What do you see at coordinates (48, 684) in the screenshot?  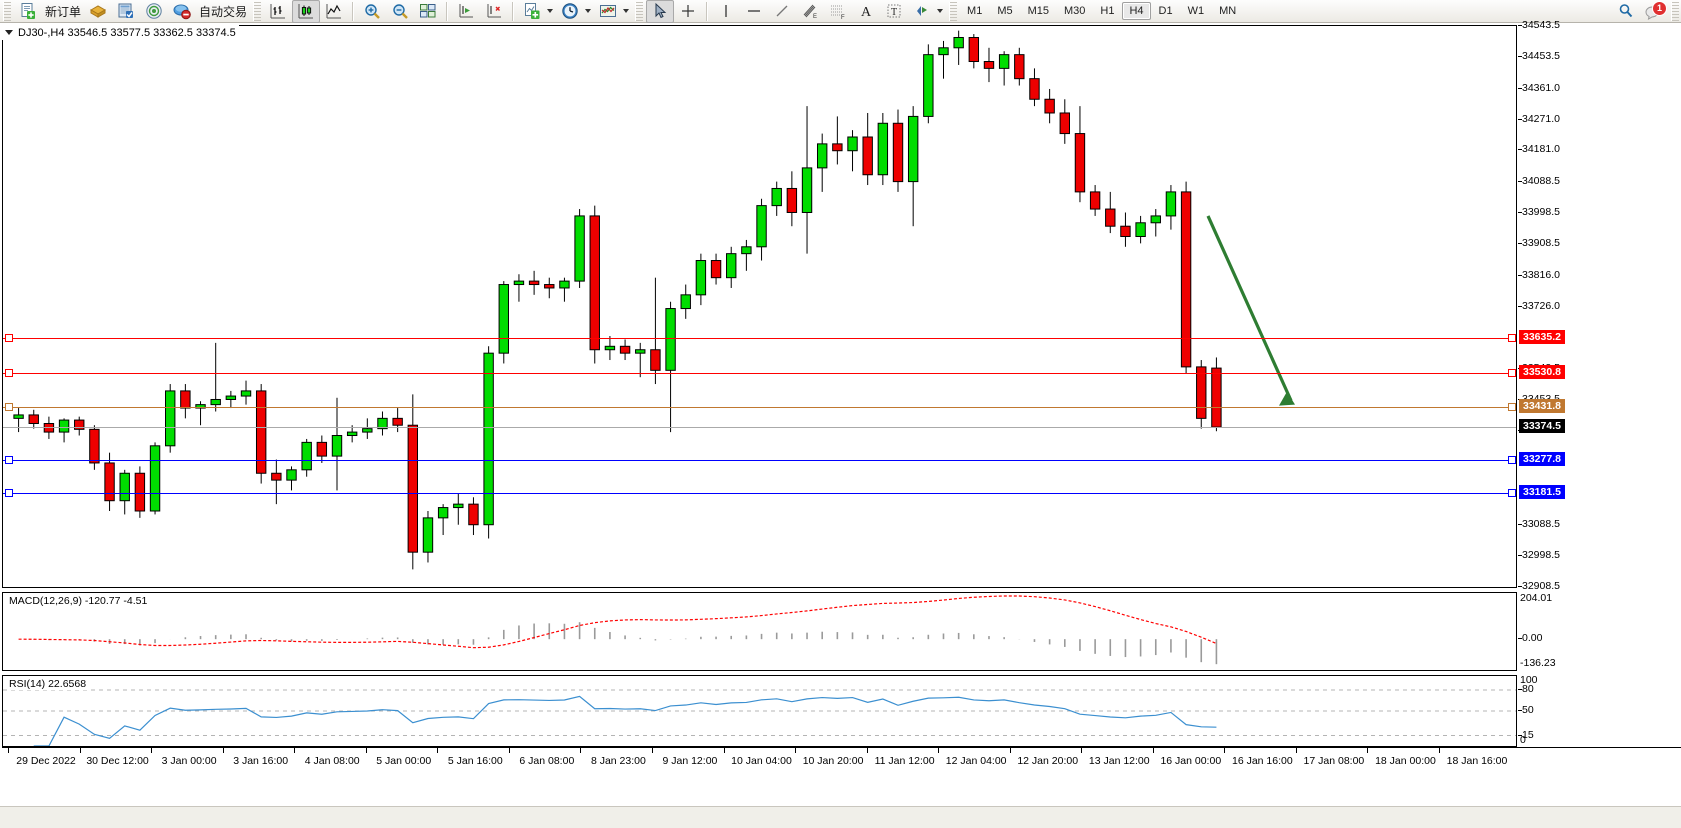 I see `rsi-label: RSI(14) 22.6568` at bounding box center [48, 684].